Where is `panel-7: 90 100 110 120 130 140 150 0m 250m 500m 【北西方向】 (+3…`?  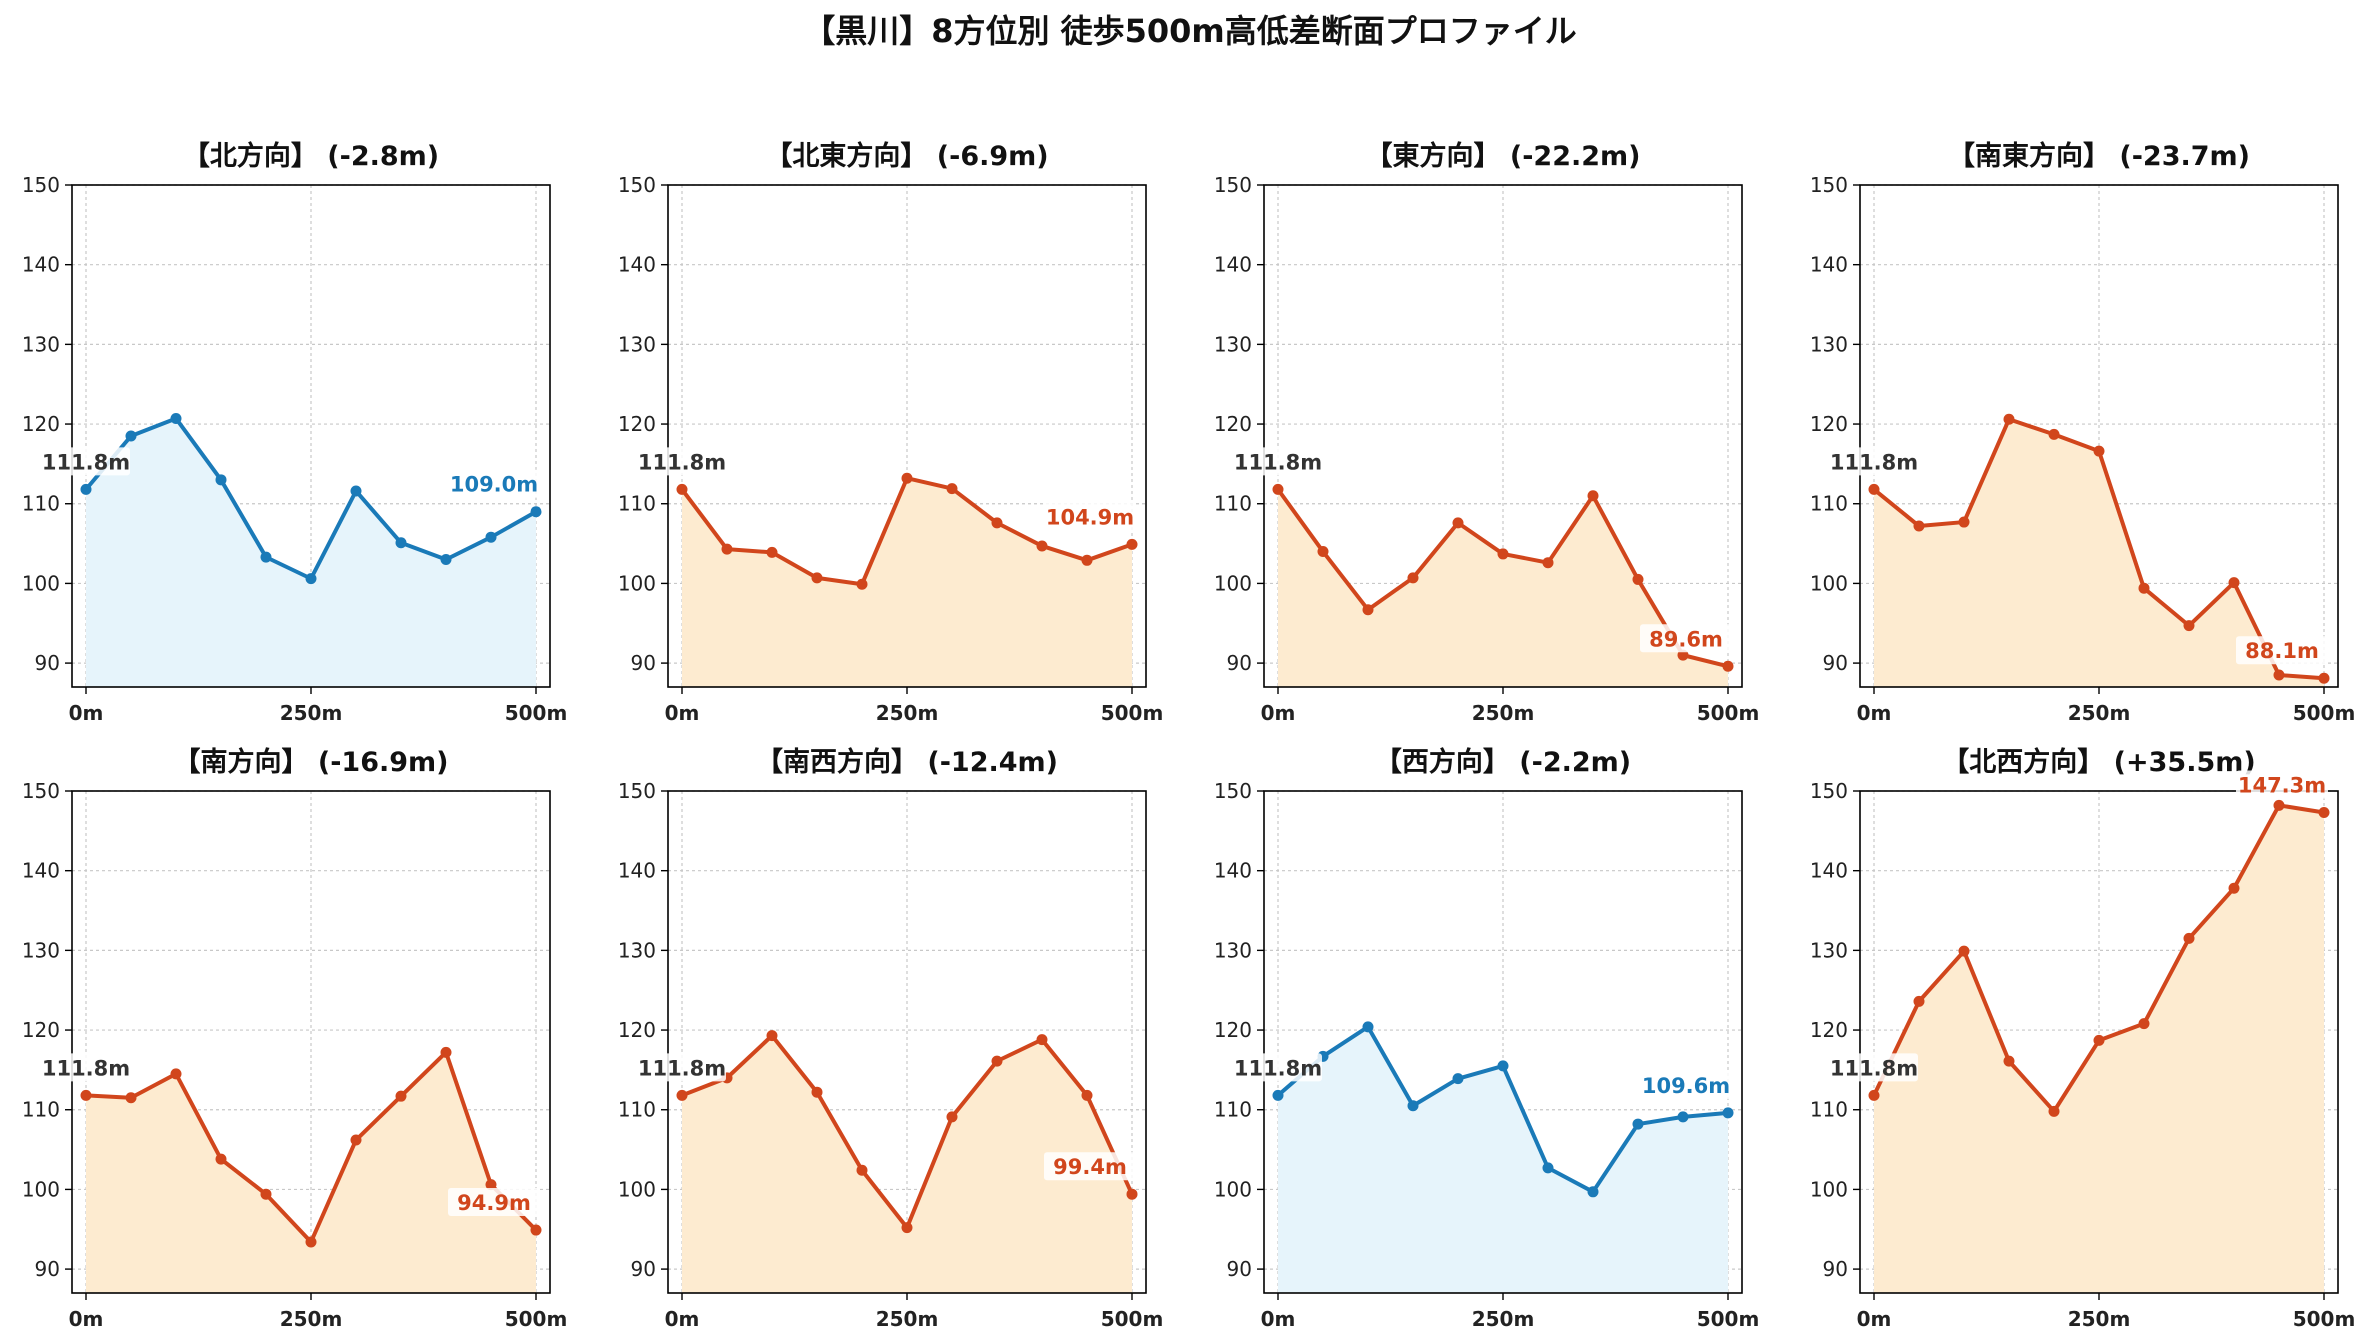 panel-7: 90 100 110 120 130 140 150 0m 250m 500m 【北西方向】 (+3… is located at coordinates (2082, 1038).